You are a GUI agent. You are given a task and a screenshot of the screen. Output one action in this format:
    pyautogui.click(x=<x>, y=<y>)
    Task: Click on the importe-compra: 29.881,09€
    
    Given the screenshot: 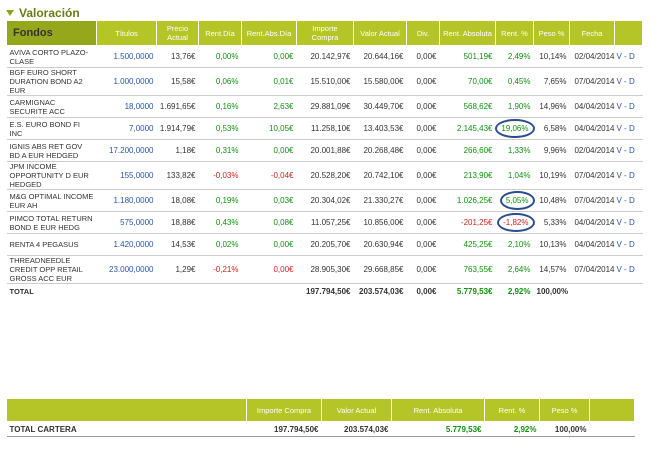 What is the action you would take?
    pyautogui.click(x=325, y=106)
    